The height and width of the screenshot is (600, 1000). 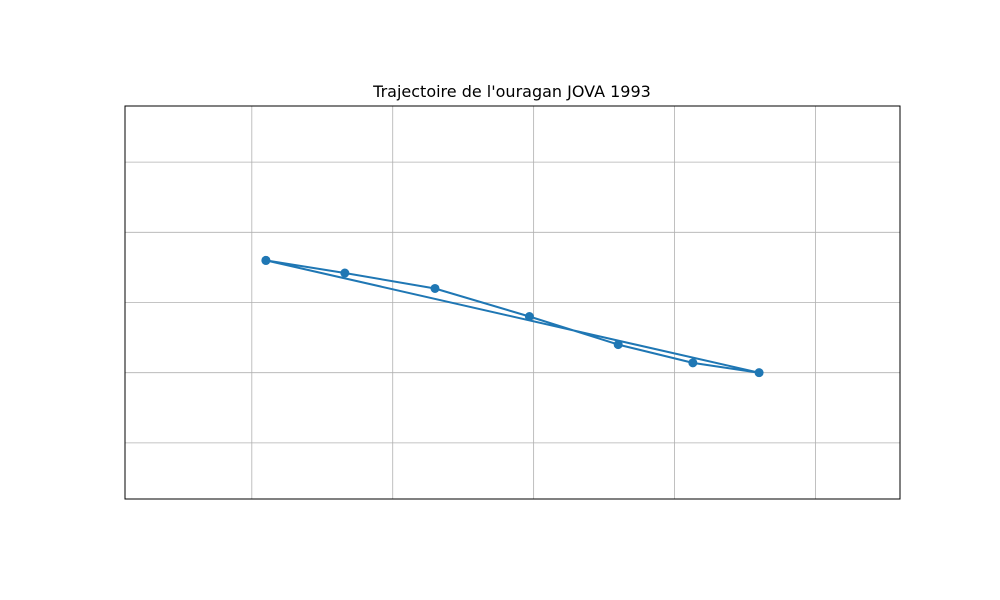 I want to click on track-line, so click(x=513, y=316).